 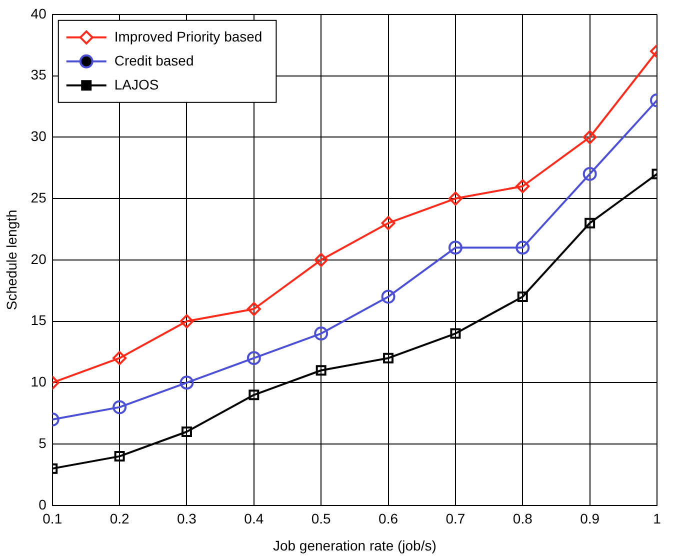 What do you see at coordinates (52, 518) in the screenshot?
I see `x-tick-label: 0.1` at bounding box center [52, 518].